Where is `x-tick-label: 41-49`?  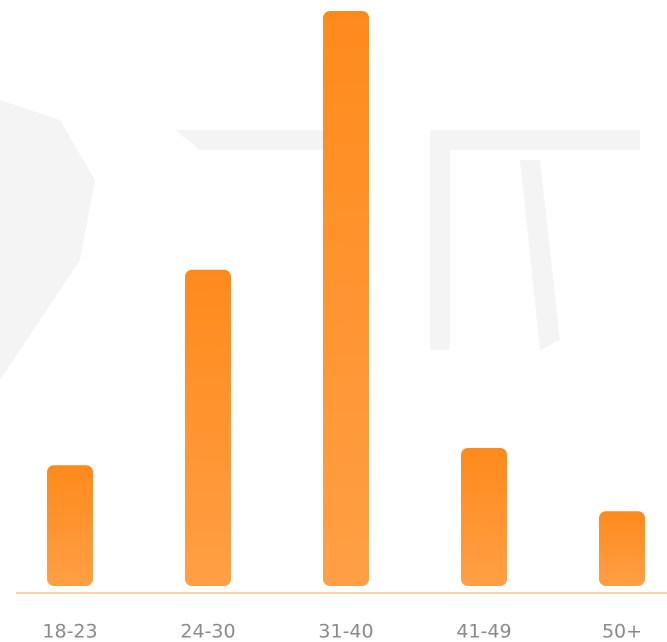
x-tick-label: 41-49 is located at coordinates (483, 631).